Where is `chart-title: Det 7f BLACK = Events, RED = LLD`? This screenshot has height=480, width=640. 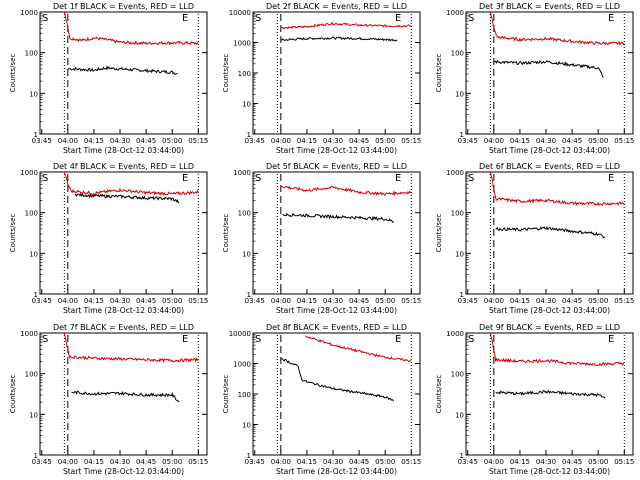
chart-title: Det 7f BLACK = Events, RED = LLD is located at coordinates (123, 327).